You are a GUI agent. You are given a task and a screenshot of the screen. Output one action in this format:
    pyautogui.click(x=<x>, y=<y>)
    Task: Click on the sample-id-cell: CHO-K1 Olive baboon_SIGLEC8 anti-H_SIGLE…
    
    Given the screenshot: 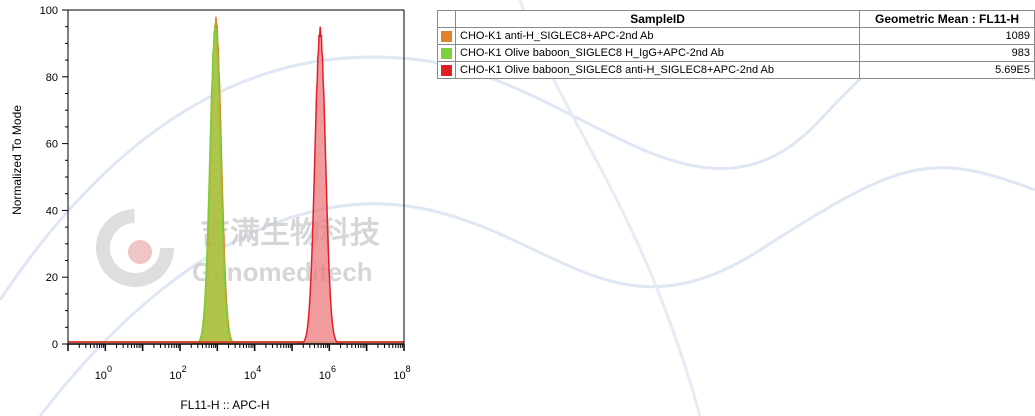 What is the action you would take?
    pyautogui.click(x=657, y=70)
    